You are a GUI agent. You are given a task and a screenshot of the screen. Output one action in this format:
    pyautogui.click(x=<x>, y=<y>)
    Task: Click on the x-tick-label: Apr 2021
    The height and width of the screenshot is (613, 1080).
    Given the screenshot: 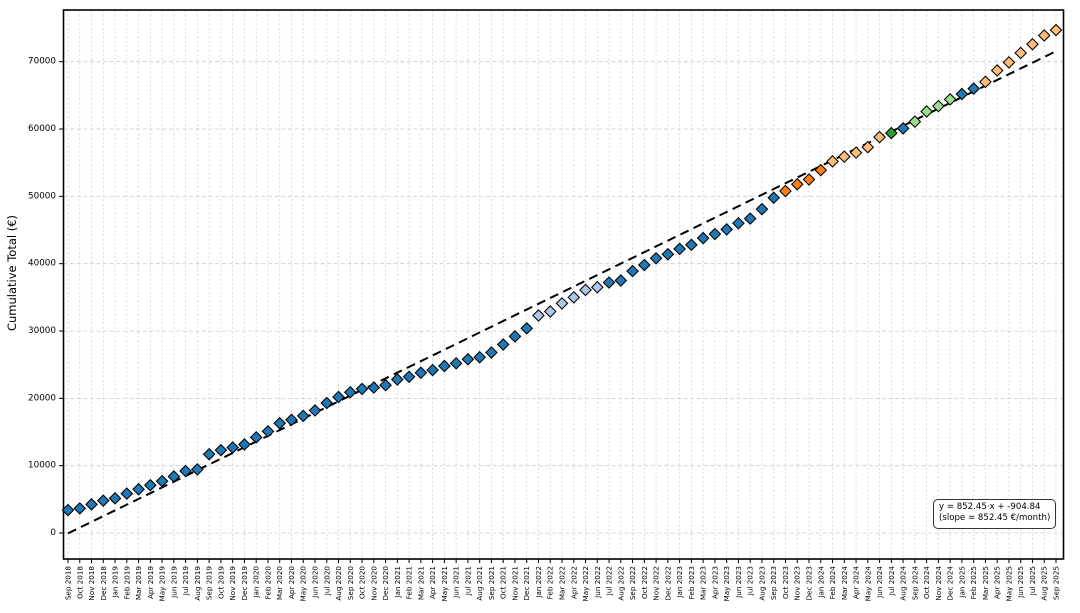 What is the action you would take?
    pyautogui.click(x=432, y=582)
    